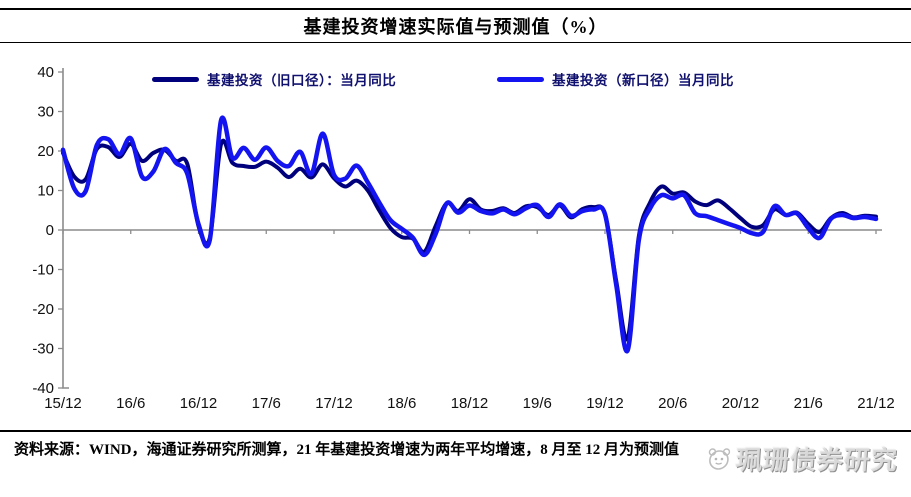 The width and height of the screenshot is (911, 497). Describe the element at coordinates (455, 431) in the screenshot. I see `footer-rule` at that location.